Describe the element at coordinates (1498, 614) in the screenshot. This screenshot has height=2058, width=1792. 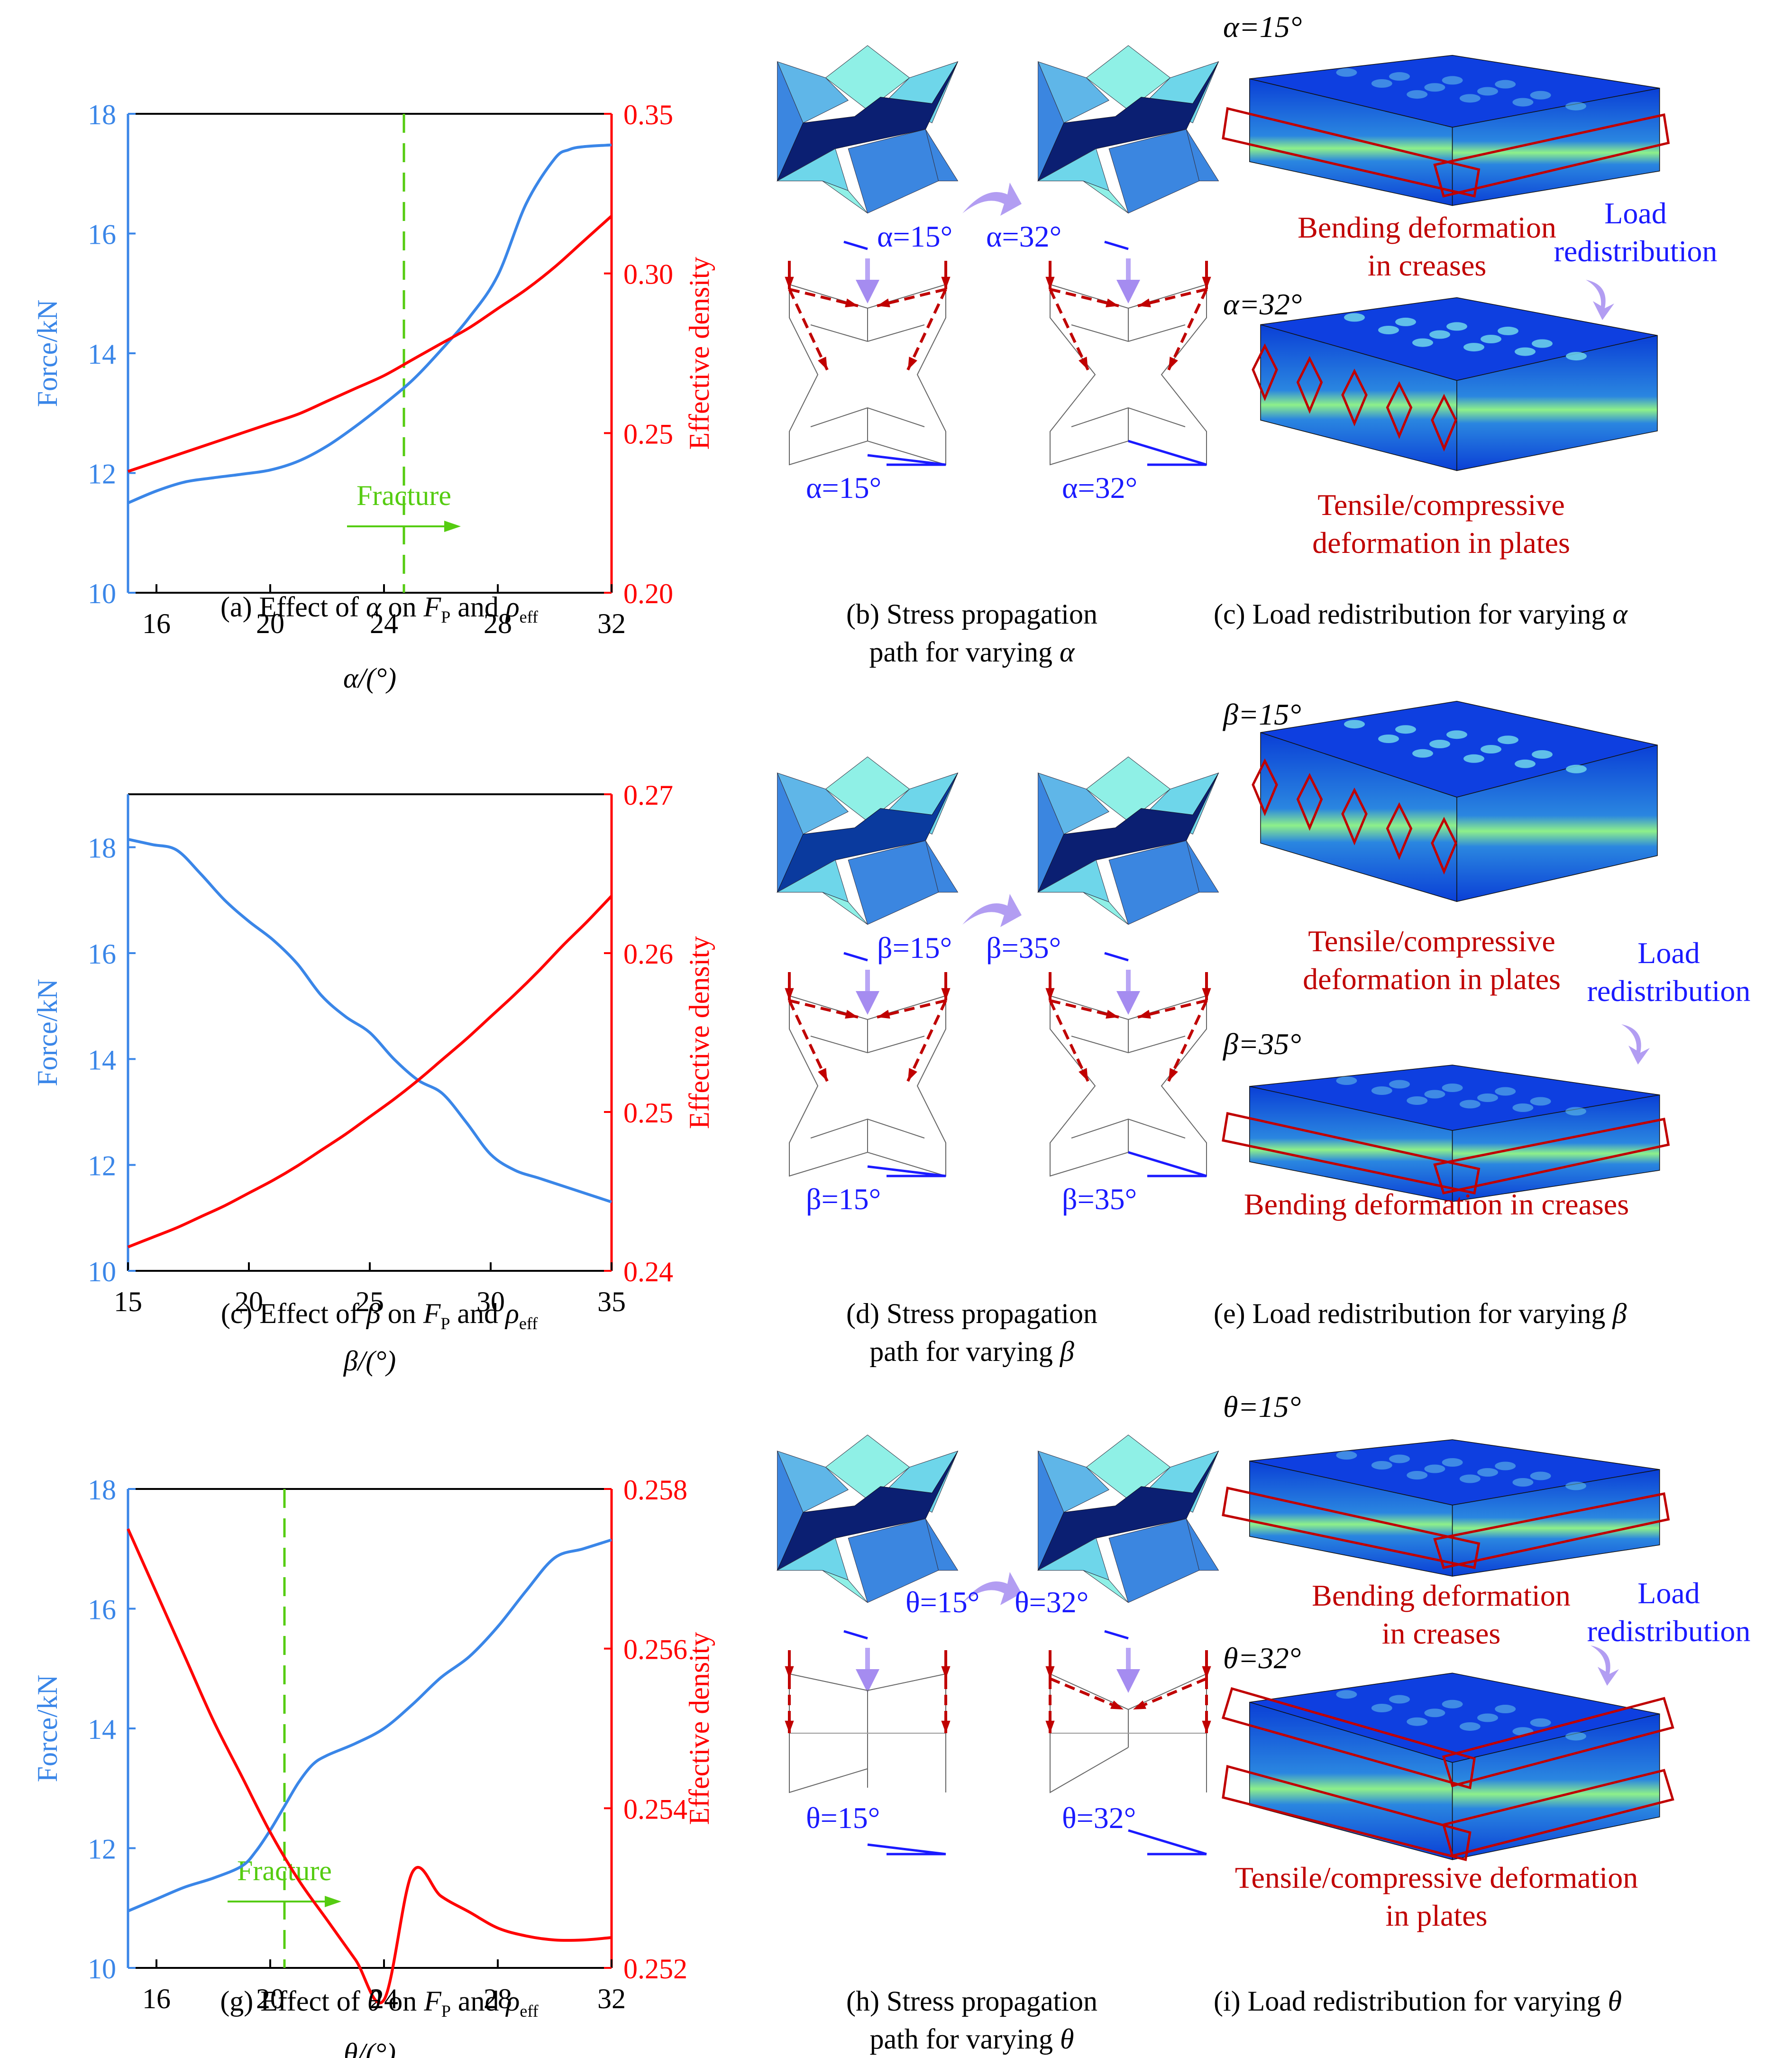
I see `caption-c-right: (c) Load redistribution for varying α` at that location.